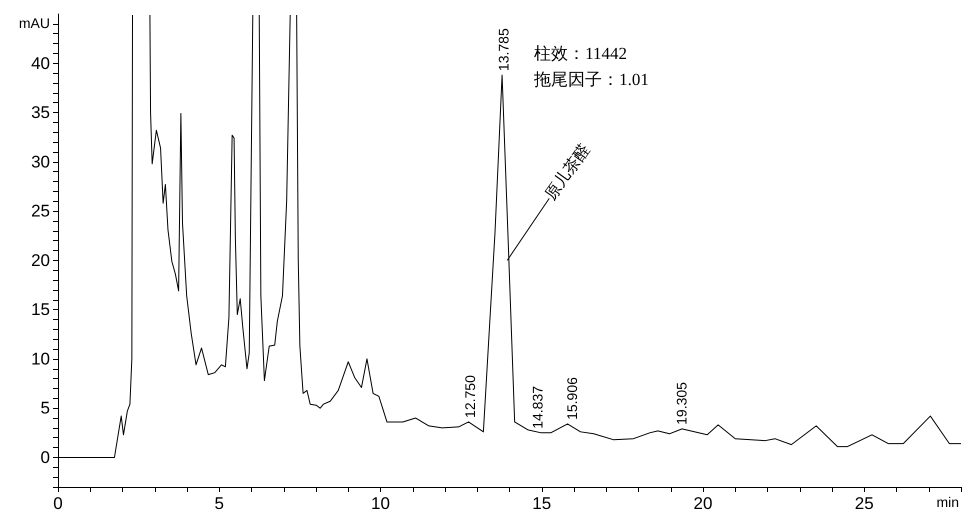 This screenshot has height=527, width=977. Describe the element at coordinates (568, 172) in the screenshot. I see `annotation: 原儿茶醛` at that location.